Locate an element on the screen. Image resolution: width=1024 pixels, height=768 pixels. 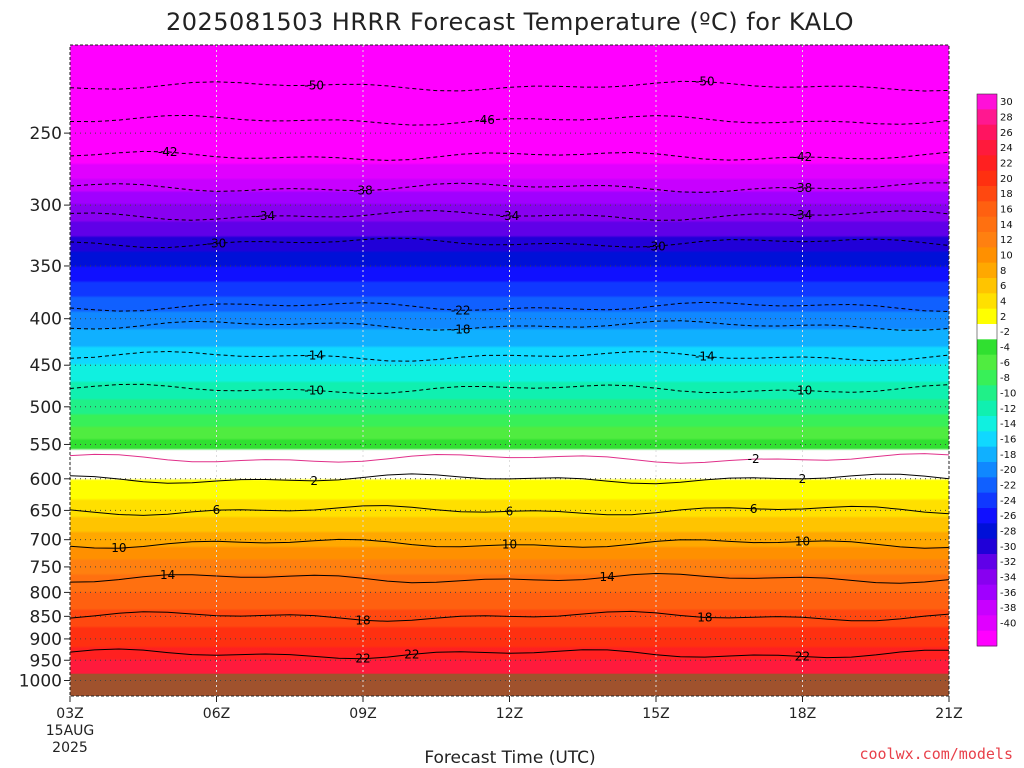
x-tick-label: 12Z is located at coordinates (509, 714).